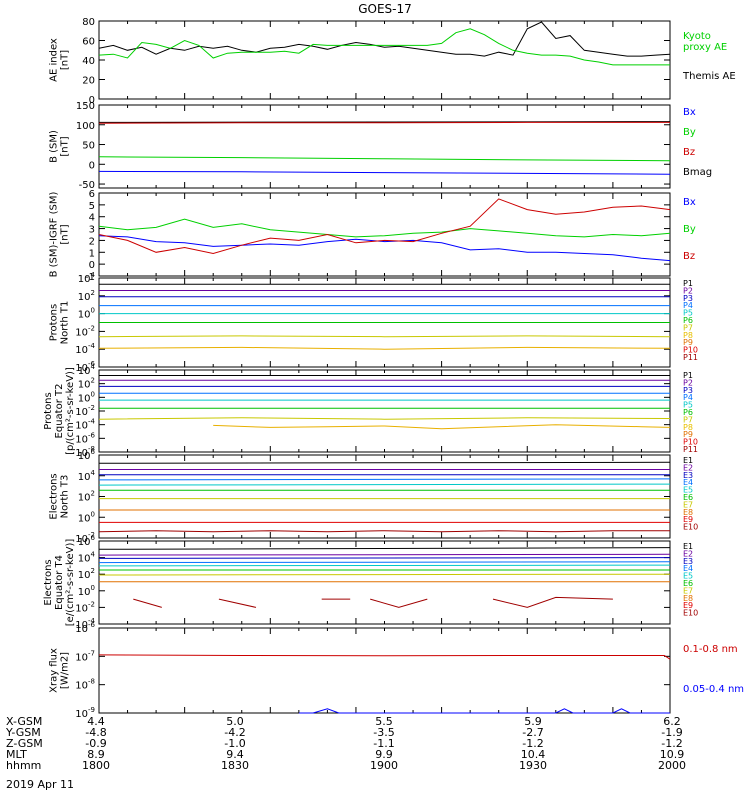  What do you see at coordinates (688, 419) in the screenshot?
I see `legend-entry: P7` at bounding box center [688, 419].